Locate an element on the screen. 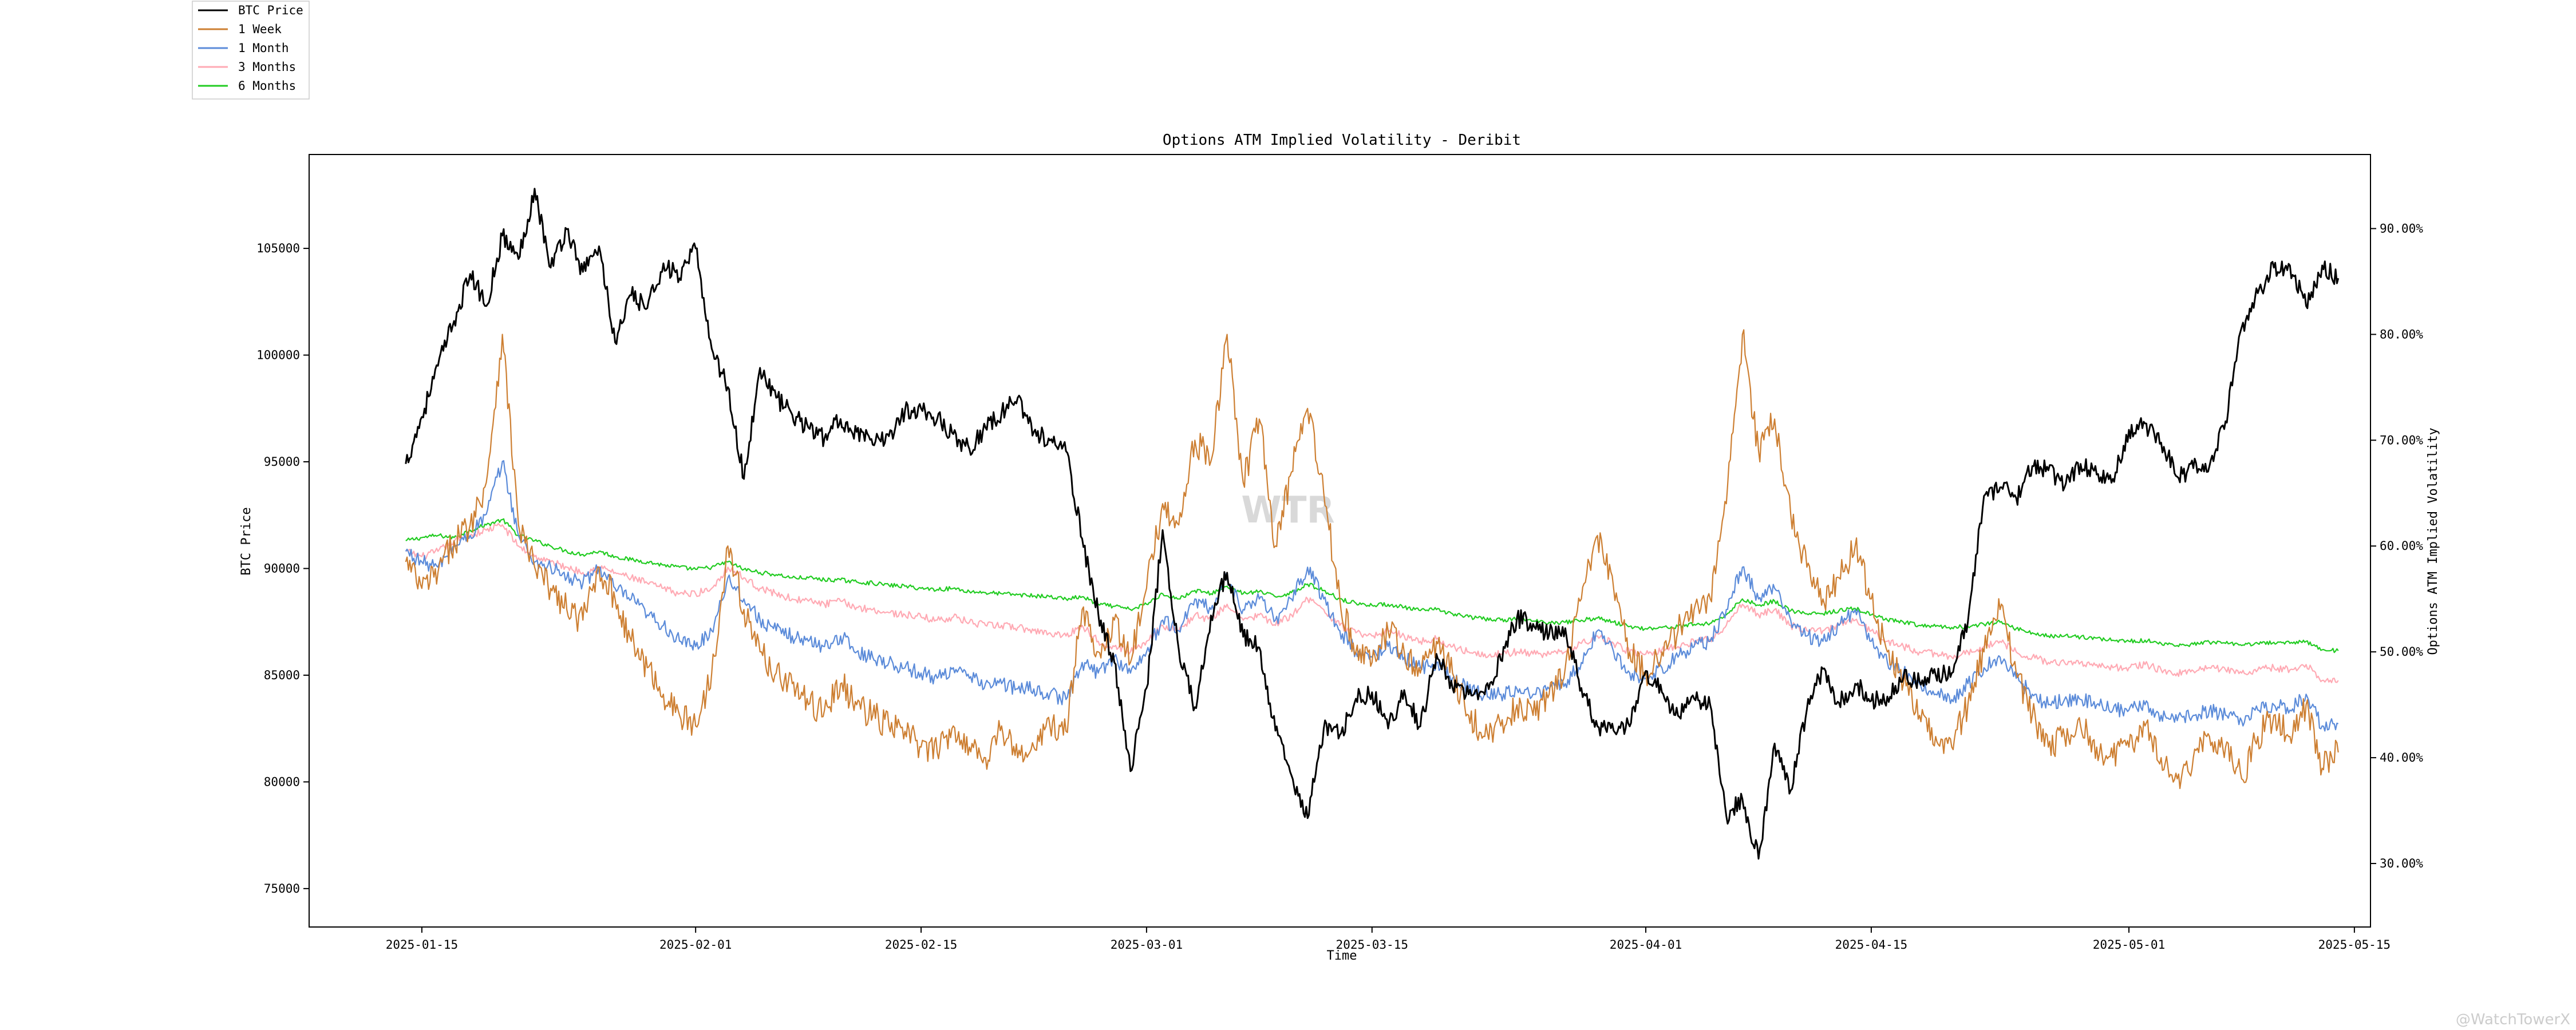  y-left-tick-label: 90000 is located at coordinates (282, 568).